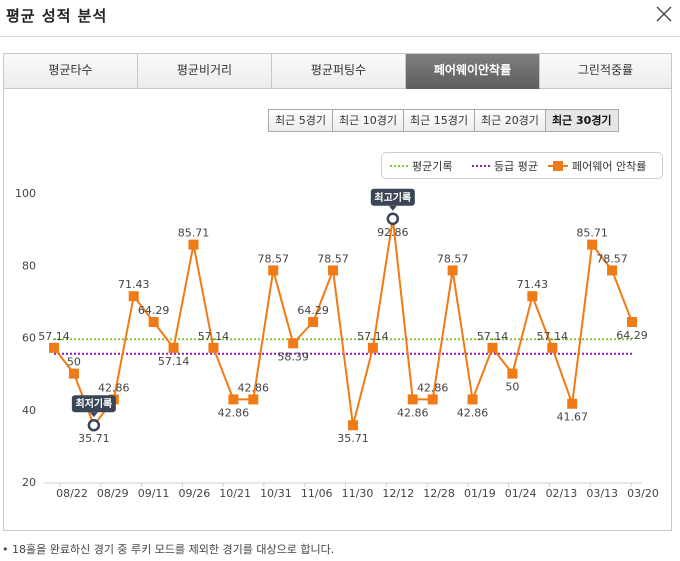  I want to click on legend-series: 페어웨어 안착률, so click(597, 166).